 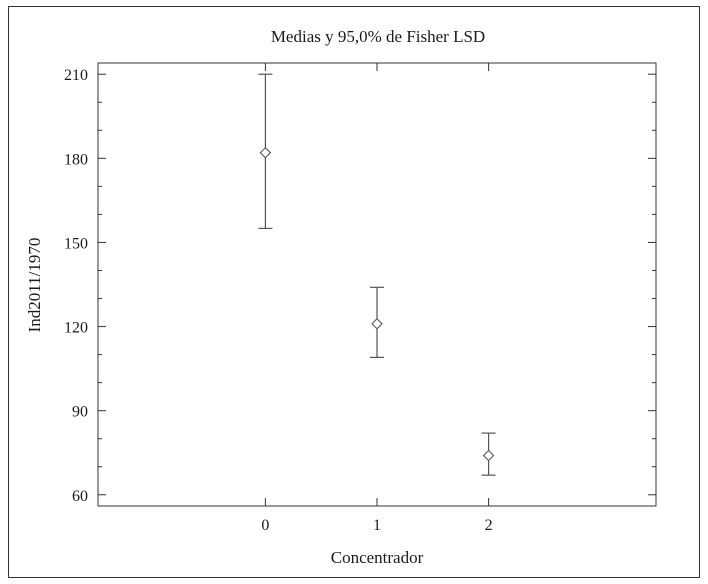 I want to click on x-axis-label: Concentrador, so click(x=377, y=557).